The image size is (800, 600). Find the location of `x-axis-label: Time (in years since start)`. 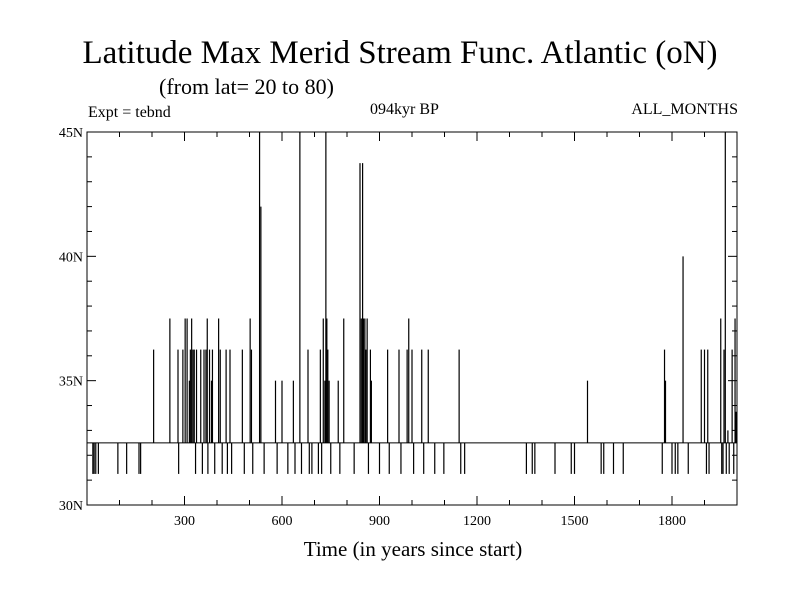

x-axis-label: Time (in years since start) is located at coordinates (413, 549).